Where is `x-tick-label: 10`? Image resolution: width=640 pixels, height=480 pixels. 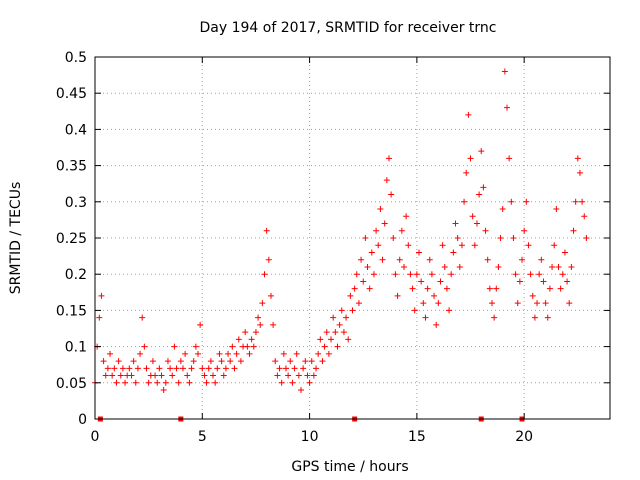
x-tick-label: 10 is located at coordinates (310, 437).